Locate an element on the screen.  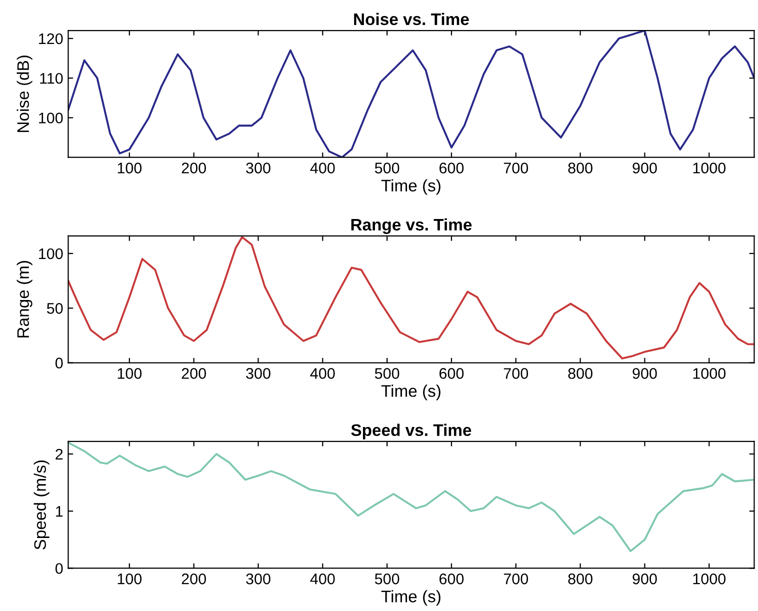
y-tick-label: 1 is located at coordinates (59, 511).